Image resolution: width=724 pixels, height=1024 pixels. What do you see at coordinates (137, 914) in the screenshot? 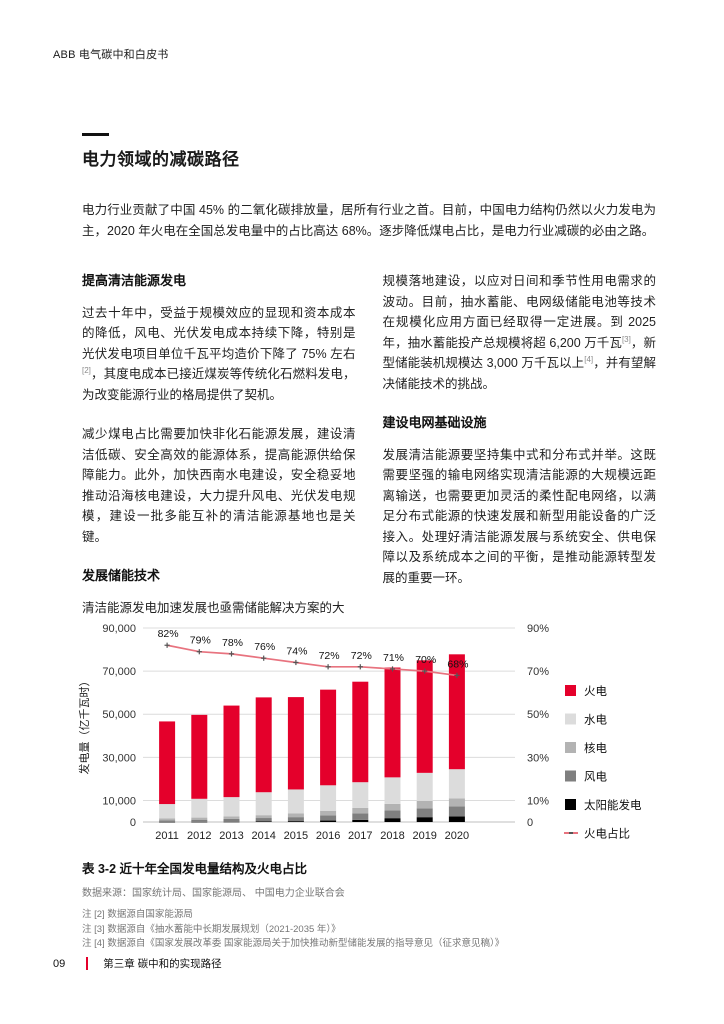
I see `footnote-2: 注 [2] 数据源自国家能源局` at bounding box center [137, 914].